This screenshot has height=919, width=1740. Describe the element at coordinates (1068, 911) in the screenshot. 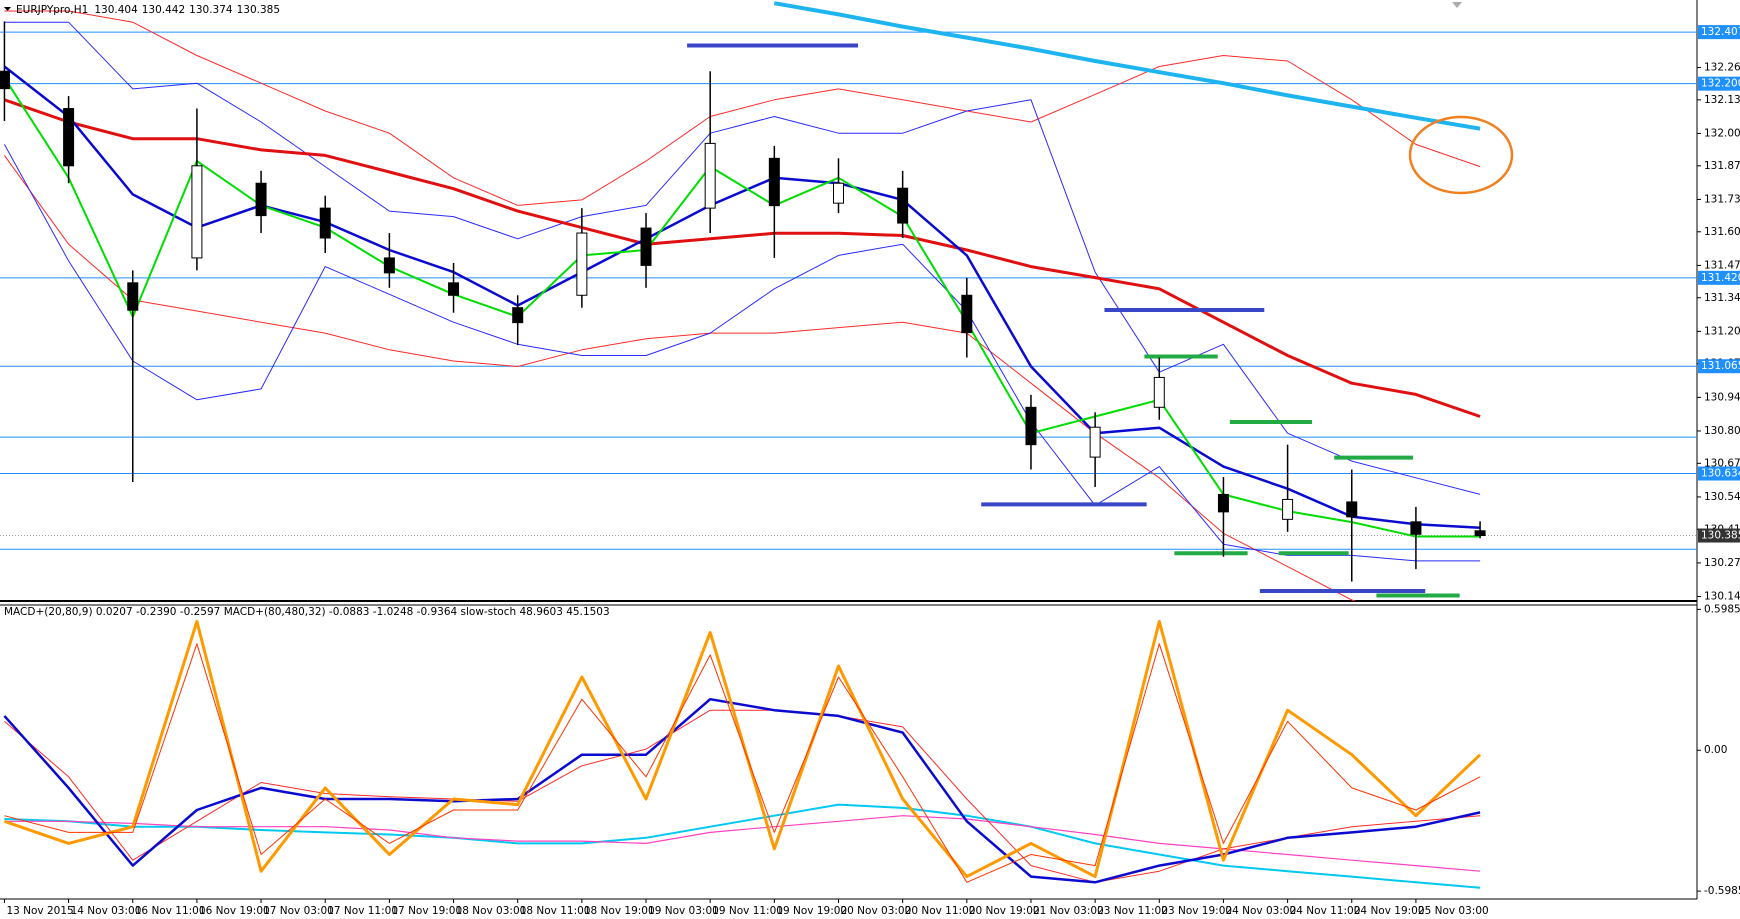

I see `x-tick-label: 21 Nov 03:00` at that location.